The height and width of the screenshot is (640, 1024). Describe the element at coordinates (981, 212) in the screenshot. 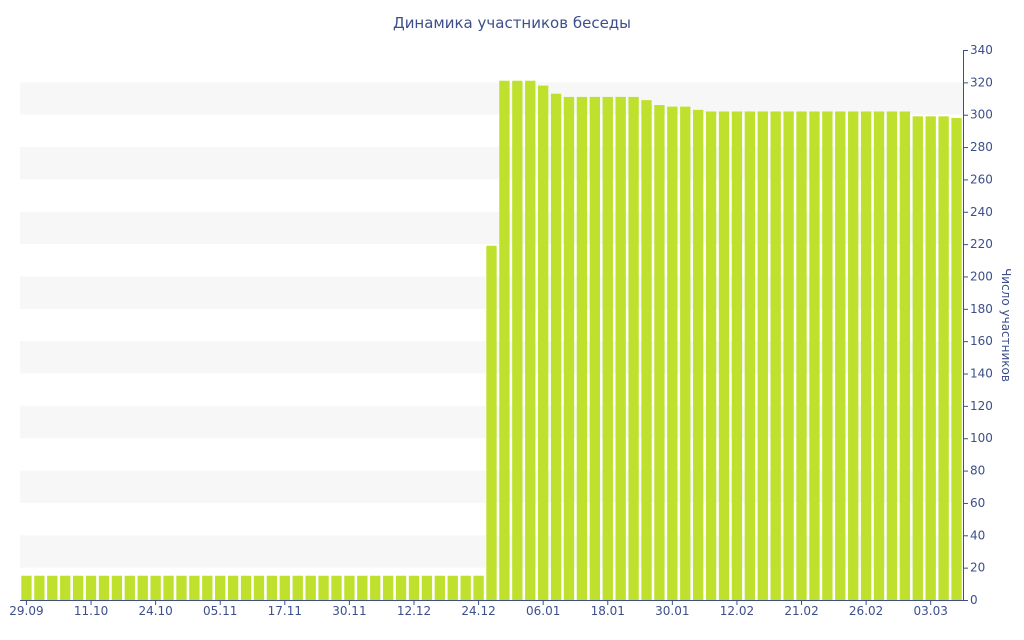

I see `y-tick-label: 240` at that location.